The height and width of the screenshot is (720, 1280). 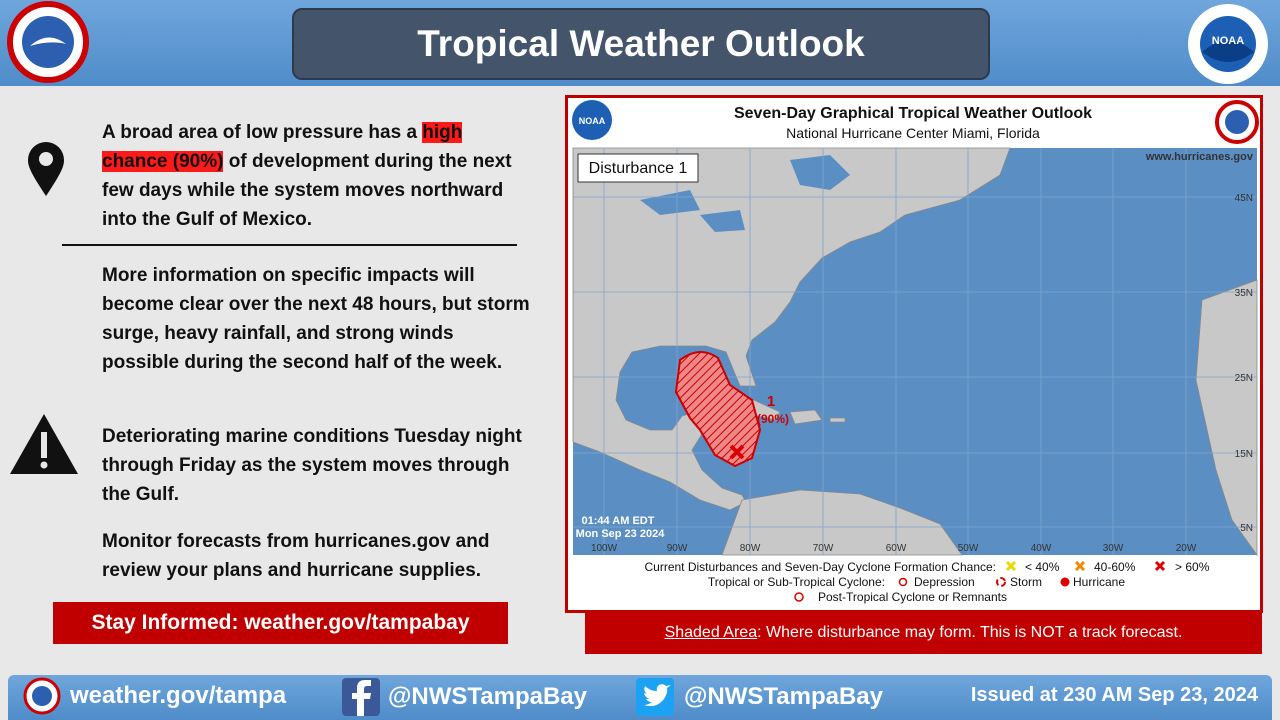 What do you see at coordinates (1226, 418) in the screenshot?
I see `africa` at bounding box center [1226, 418].